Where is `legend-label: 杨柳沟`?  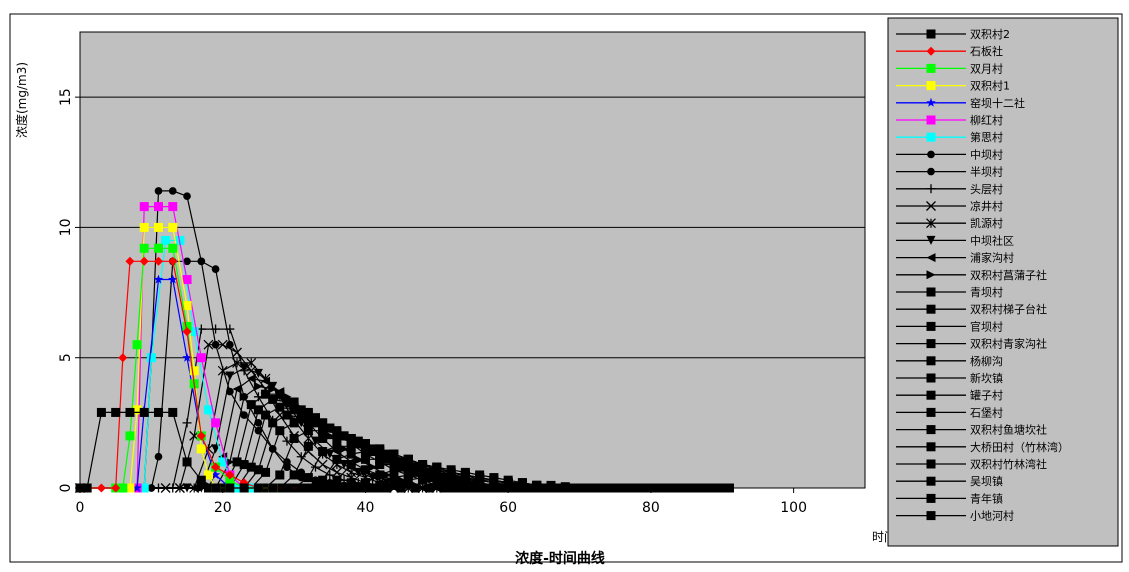 legend-label: 杨柳沟 is located at coordinates (986, 361).